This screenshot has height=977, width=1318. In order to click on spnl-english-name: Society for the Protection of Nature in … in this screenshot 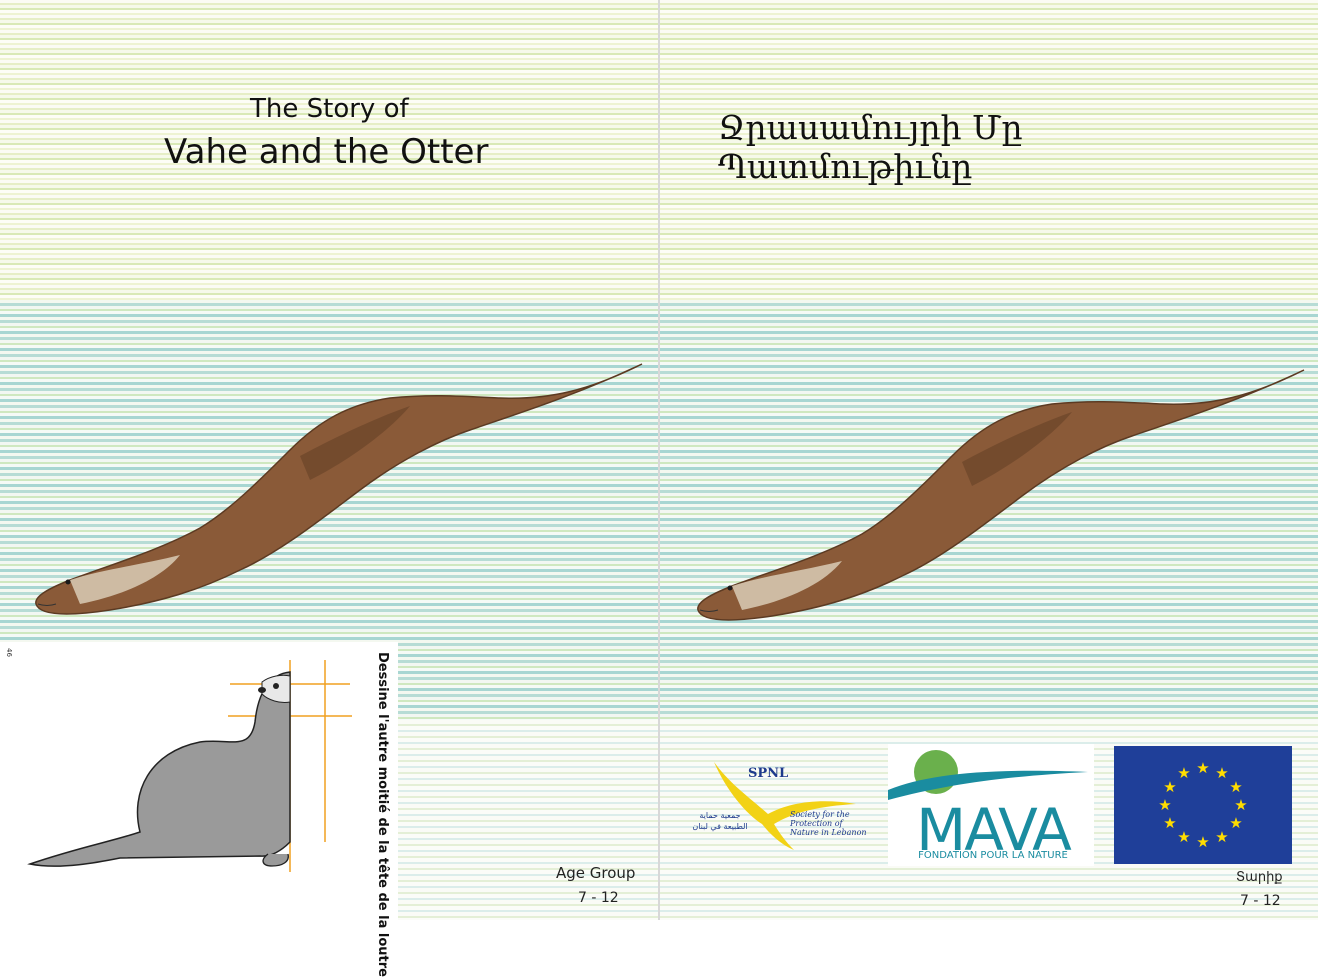, I will do `click(828, 823)`.